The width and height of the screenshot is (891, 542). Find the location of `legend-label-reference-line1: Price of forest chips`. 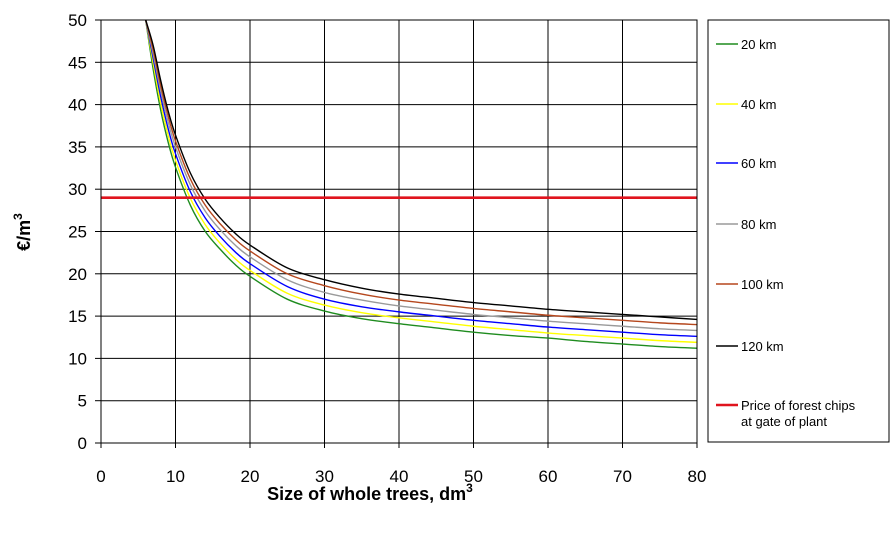

legend-label-reference-line1: Price of forest chips is located at coordinates (798, 405).